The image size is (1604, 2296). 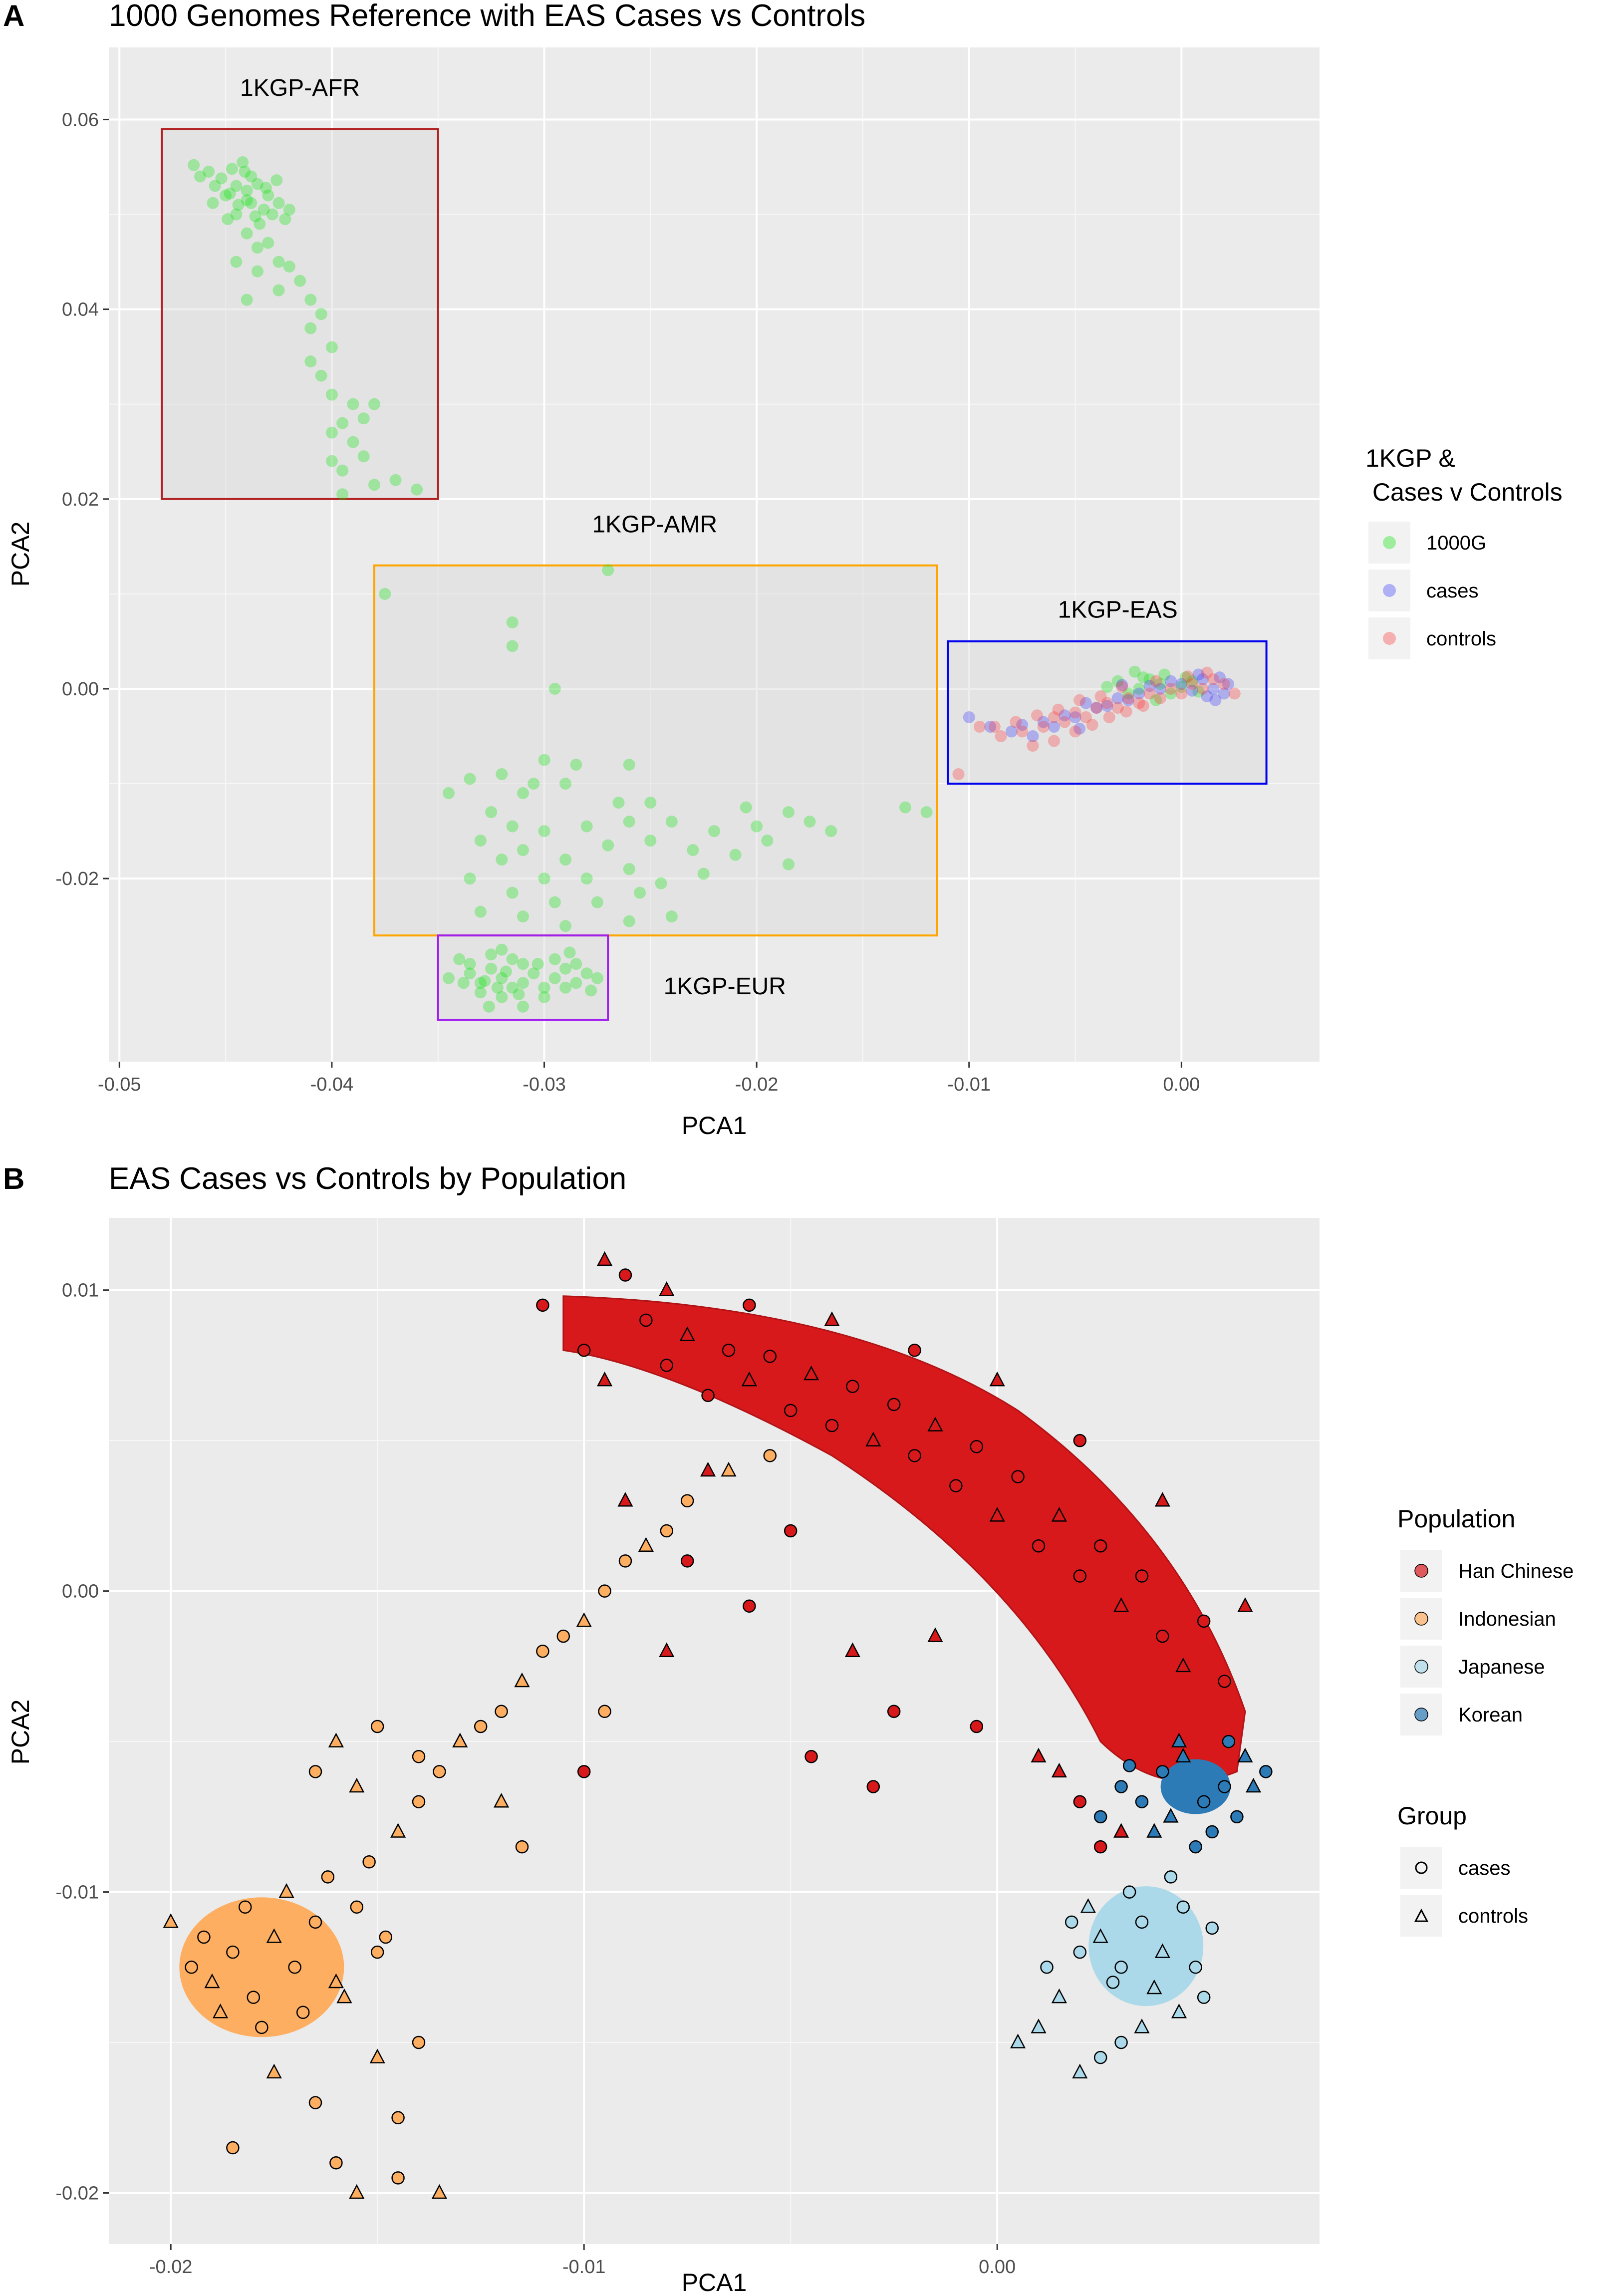 What do you see at coordinates (1080, 2071) in the screenshot?
I see `point-control-japanese` at bounding box center [1080, 2071].